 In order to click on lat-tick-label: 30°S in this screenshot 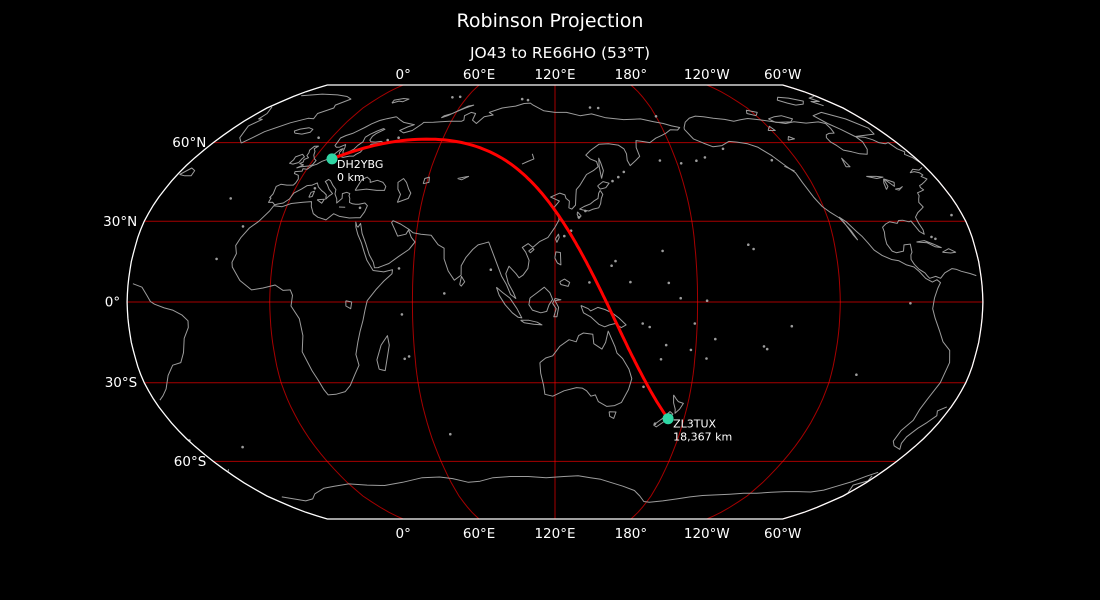, I will do `click(121, 383)`.